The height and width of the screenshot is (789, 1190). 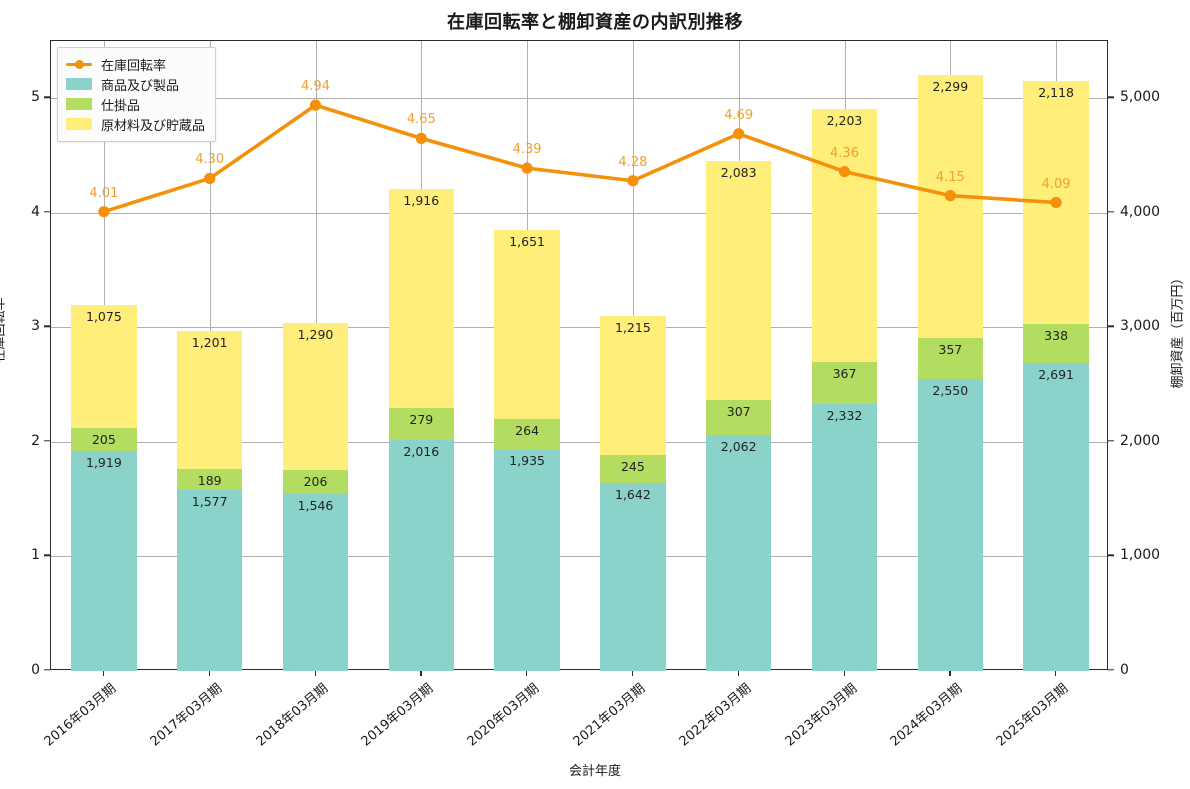 What do you see at coordinates (103, 316) in the screenshot?
I see `bar-value-label: 1,075` at bounding box center [103, 316].